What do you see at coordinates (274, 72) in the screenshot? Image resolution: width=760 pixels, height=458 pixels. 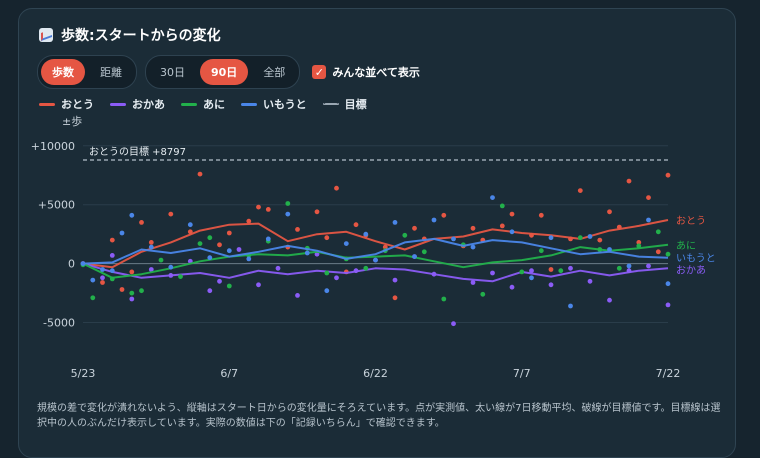 I see `period-all-button: 全部` at bounding box center [274, 72].